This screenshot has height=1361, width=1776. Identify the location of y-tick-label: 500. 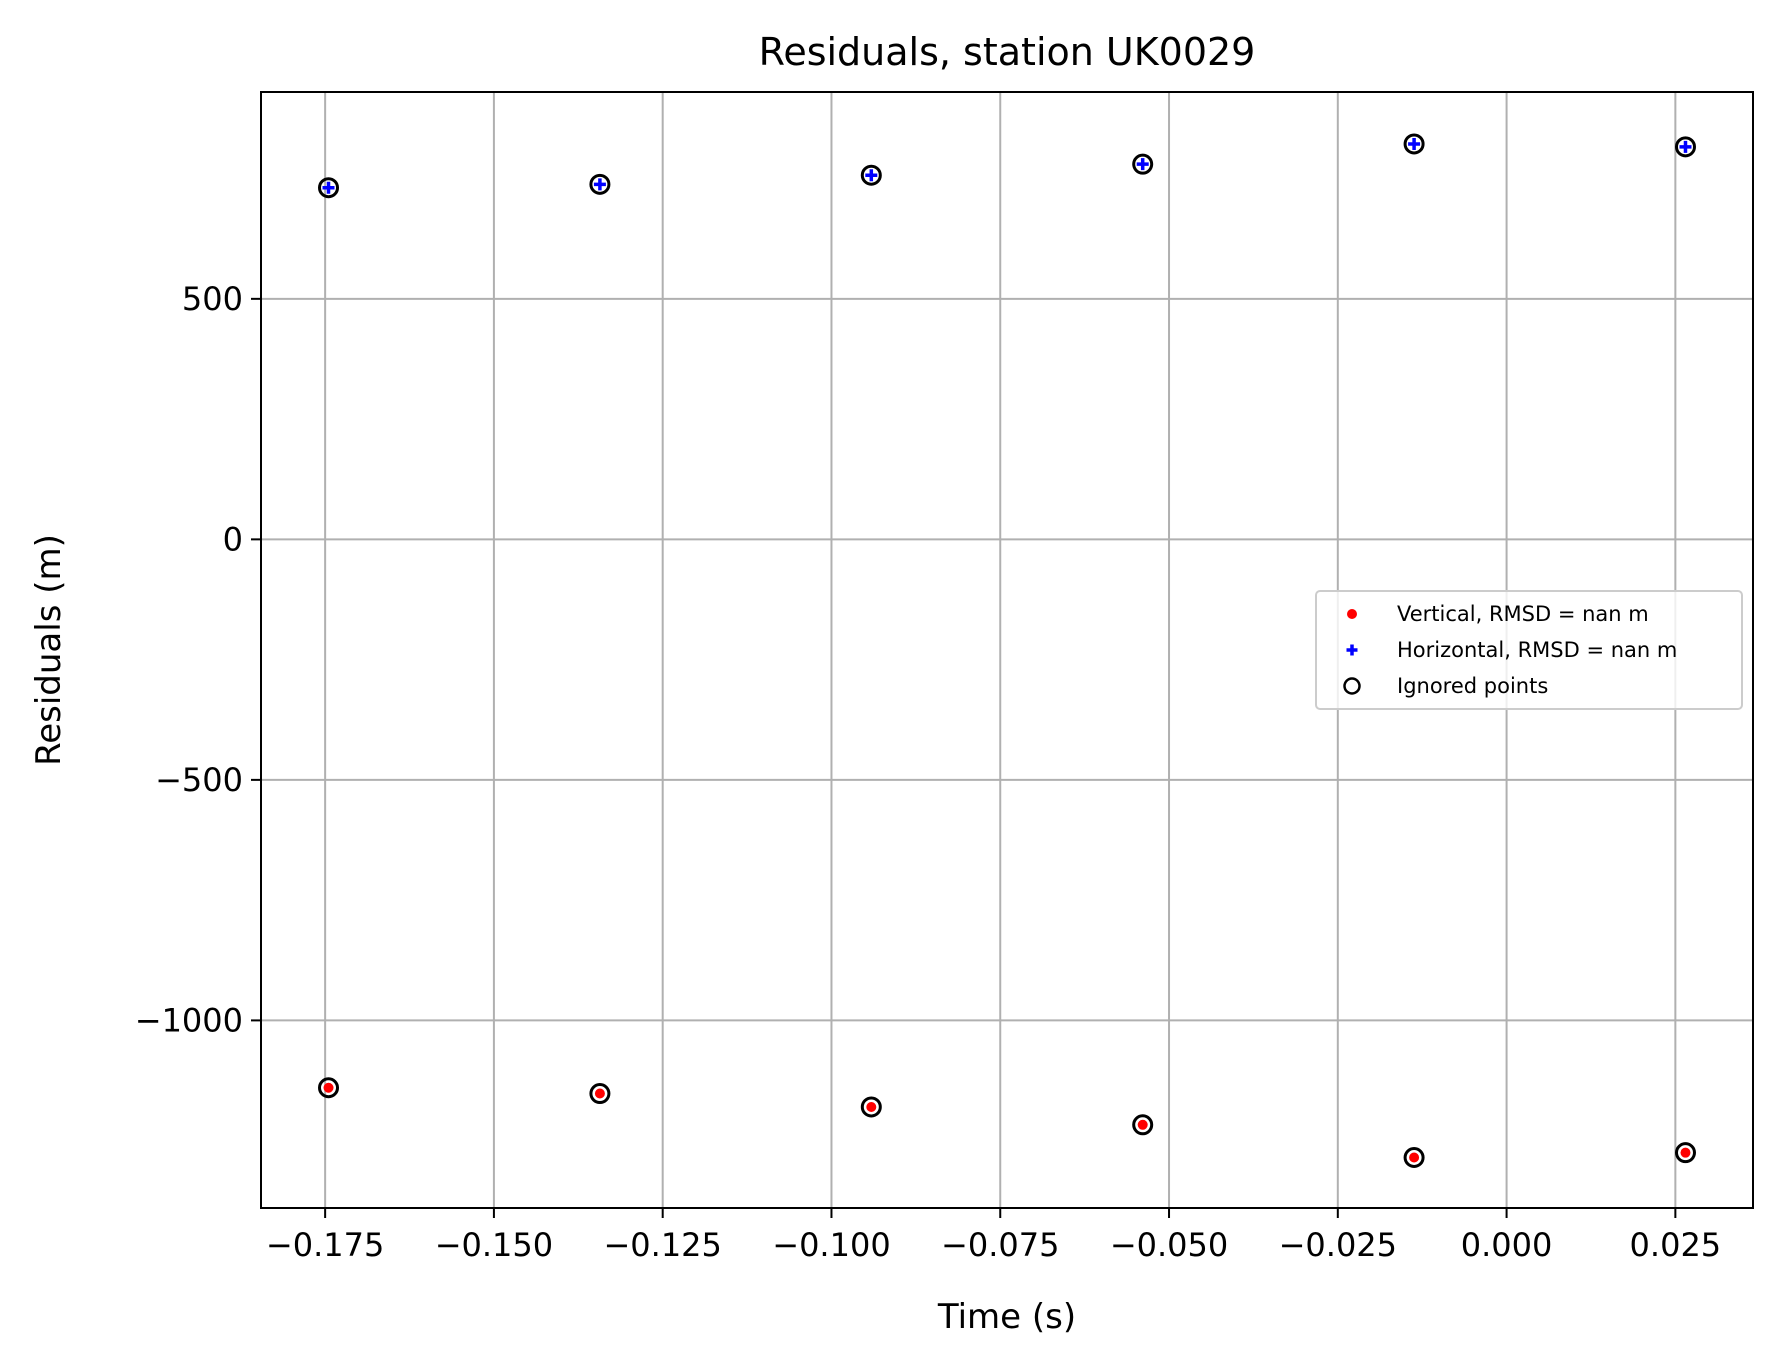
(212, 299).